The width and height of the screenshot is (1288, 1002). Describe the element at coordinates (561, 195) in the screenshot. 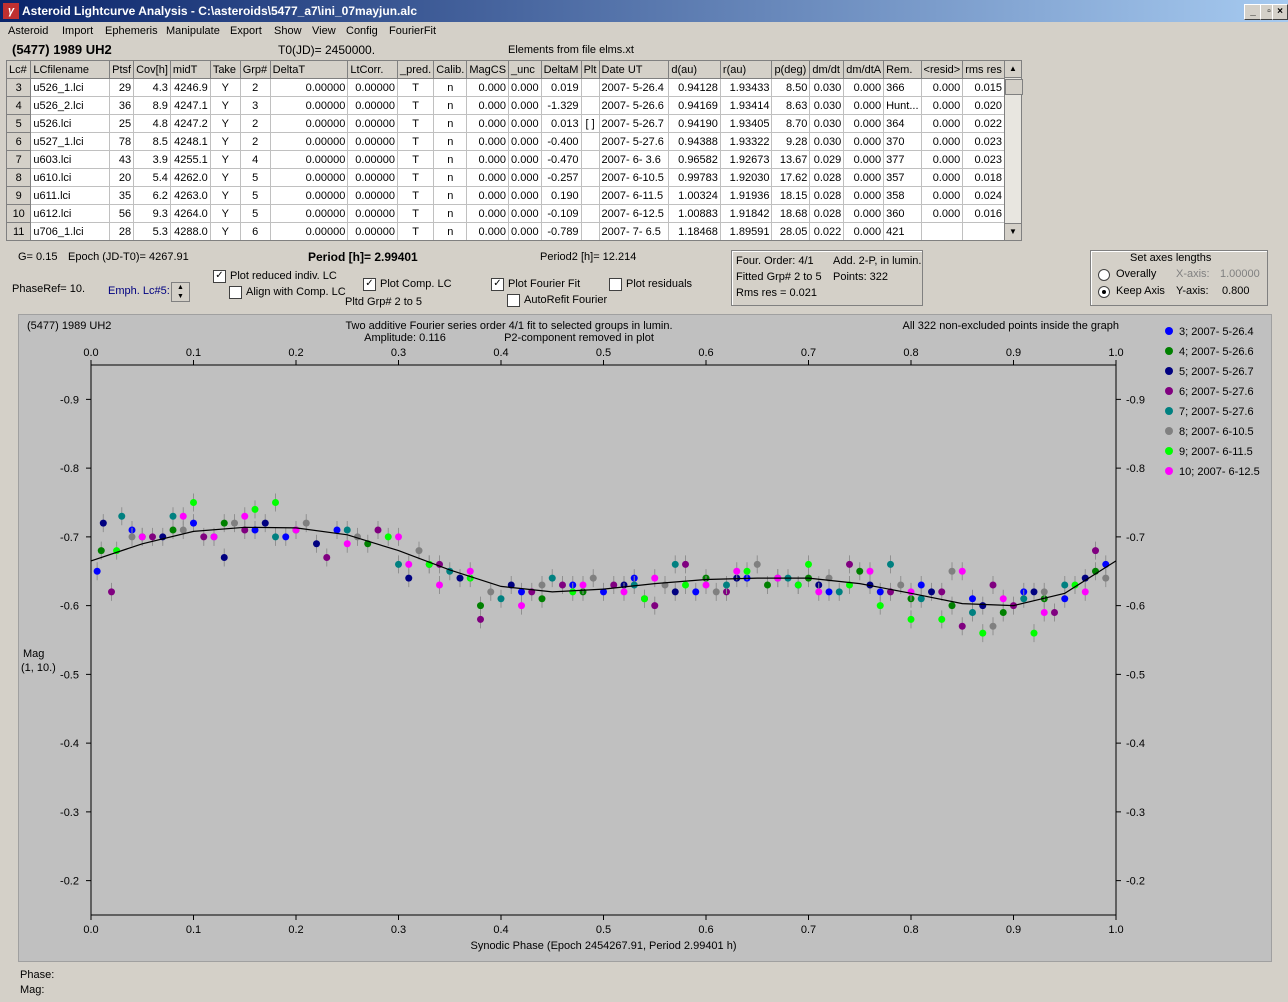

I see `table-cell: 0.190` at that location.